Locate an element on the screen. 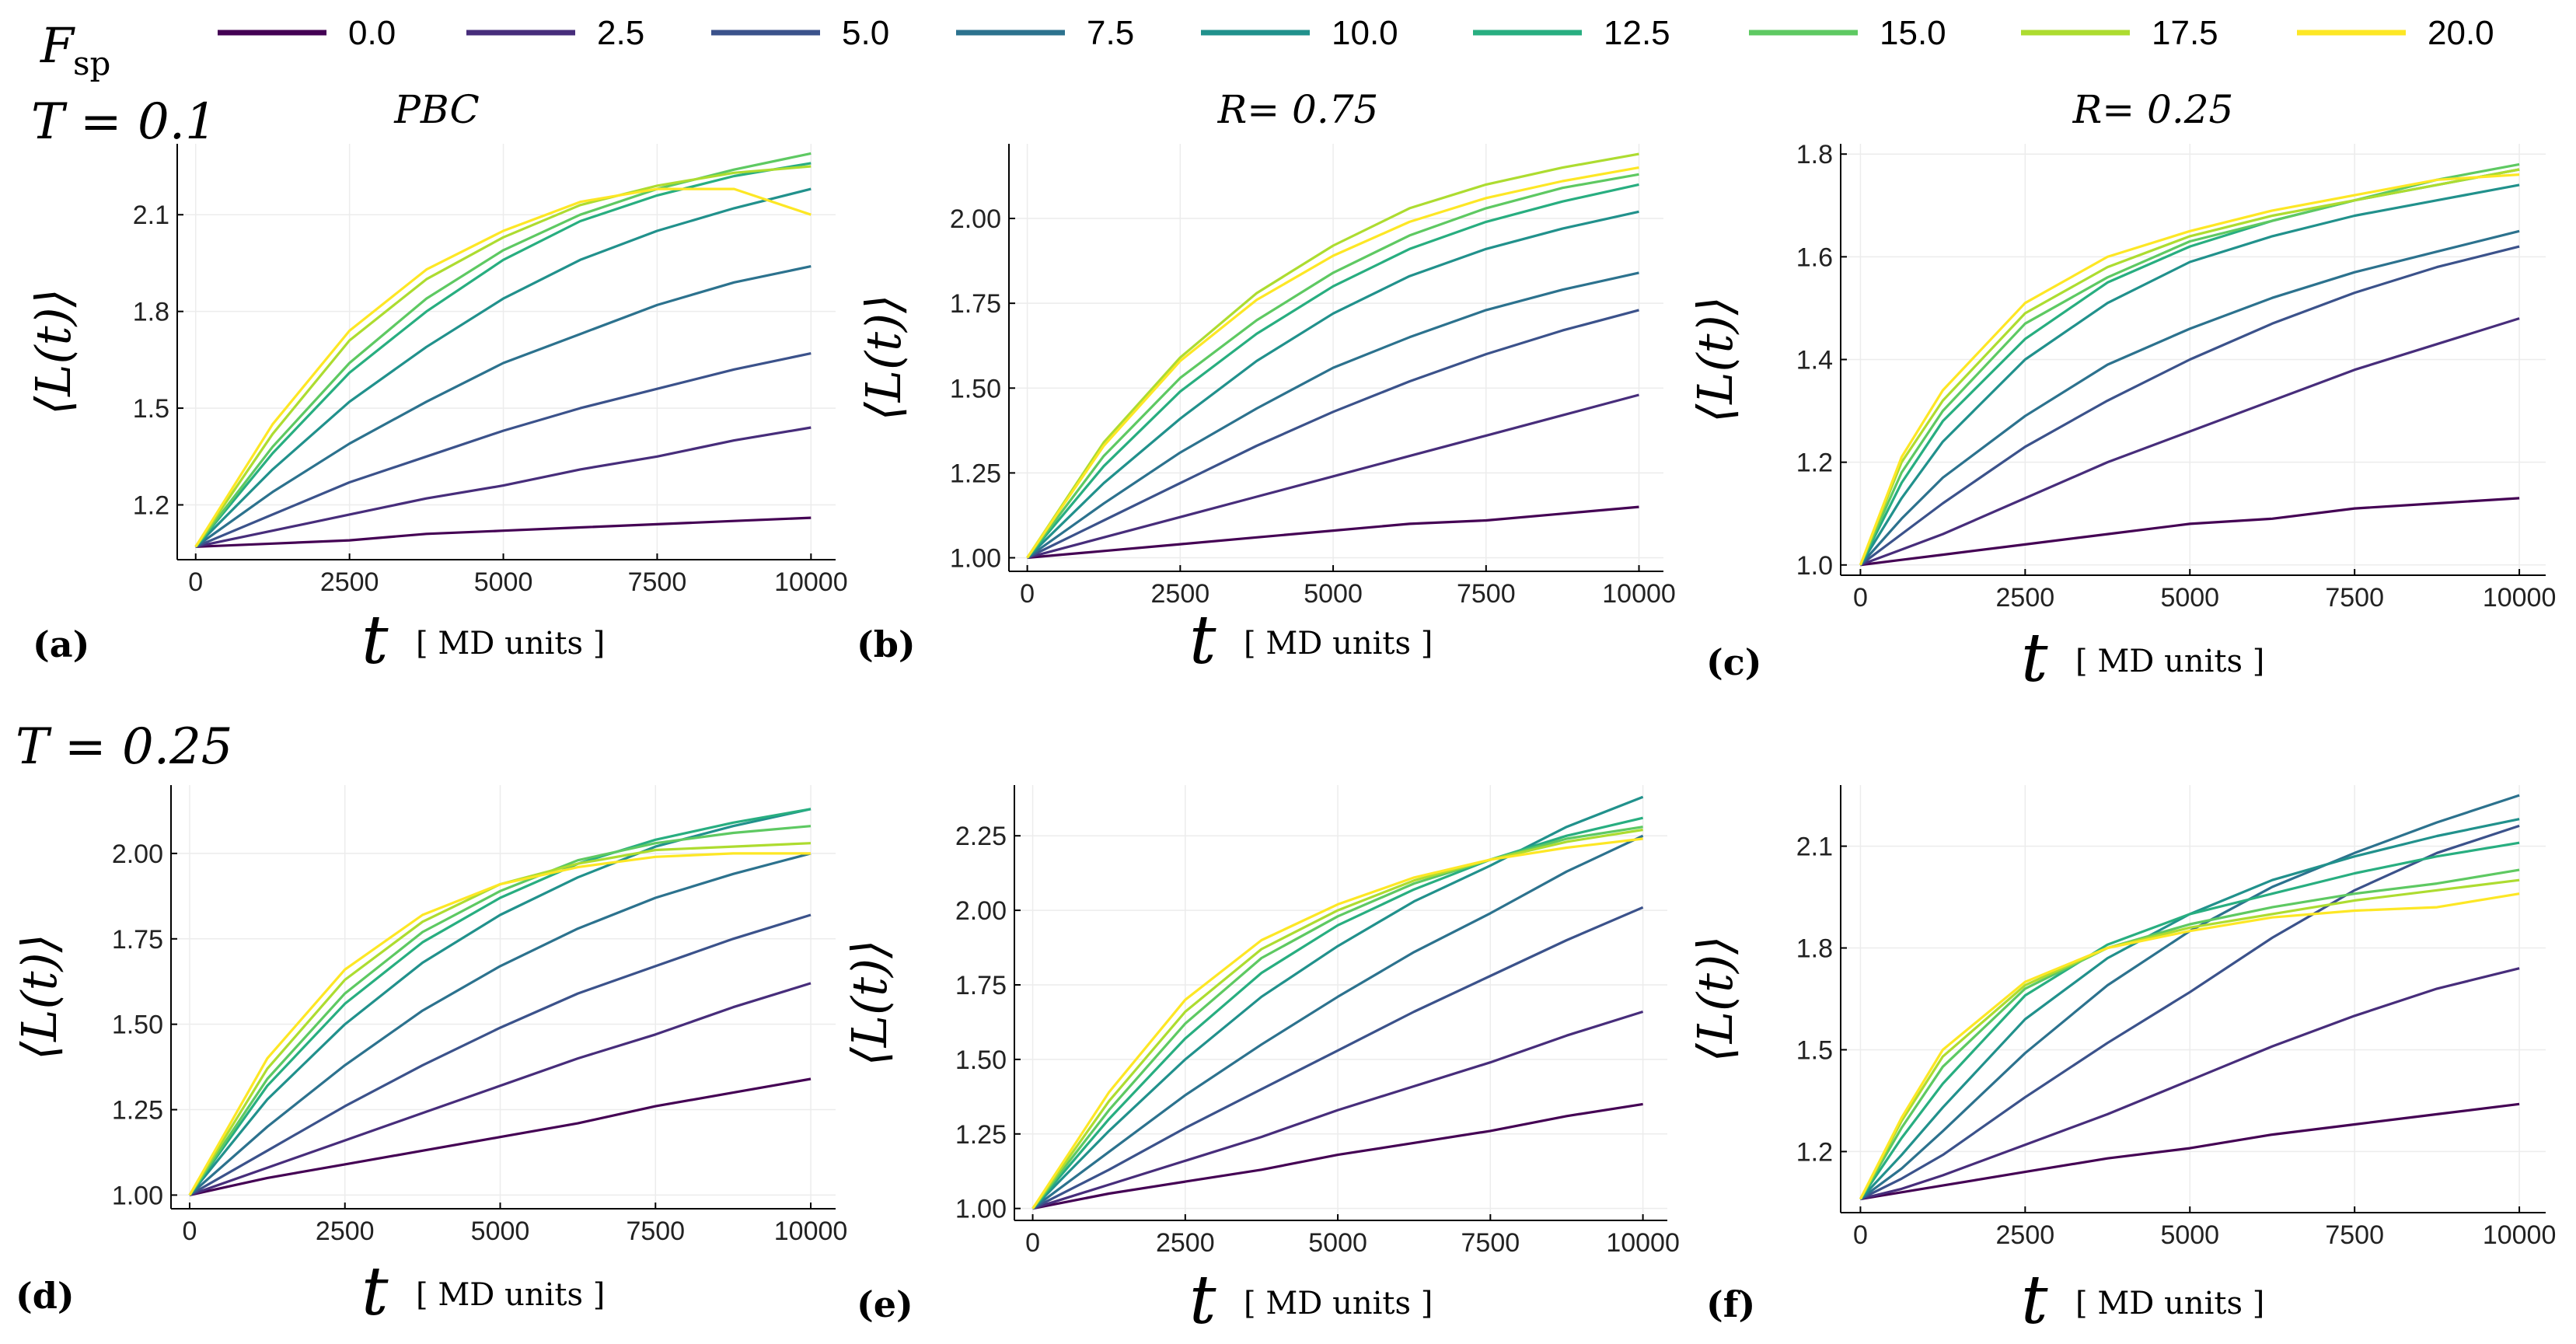  row-label-top: T = 0.1 is located at coordinates (124, 122).